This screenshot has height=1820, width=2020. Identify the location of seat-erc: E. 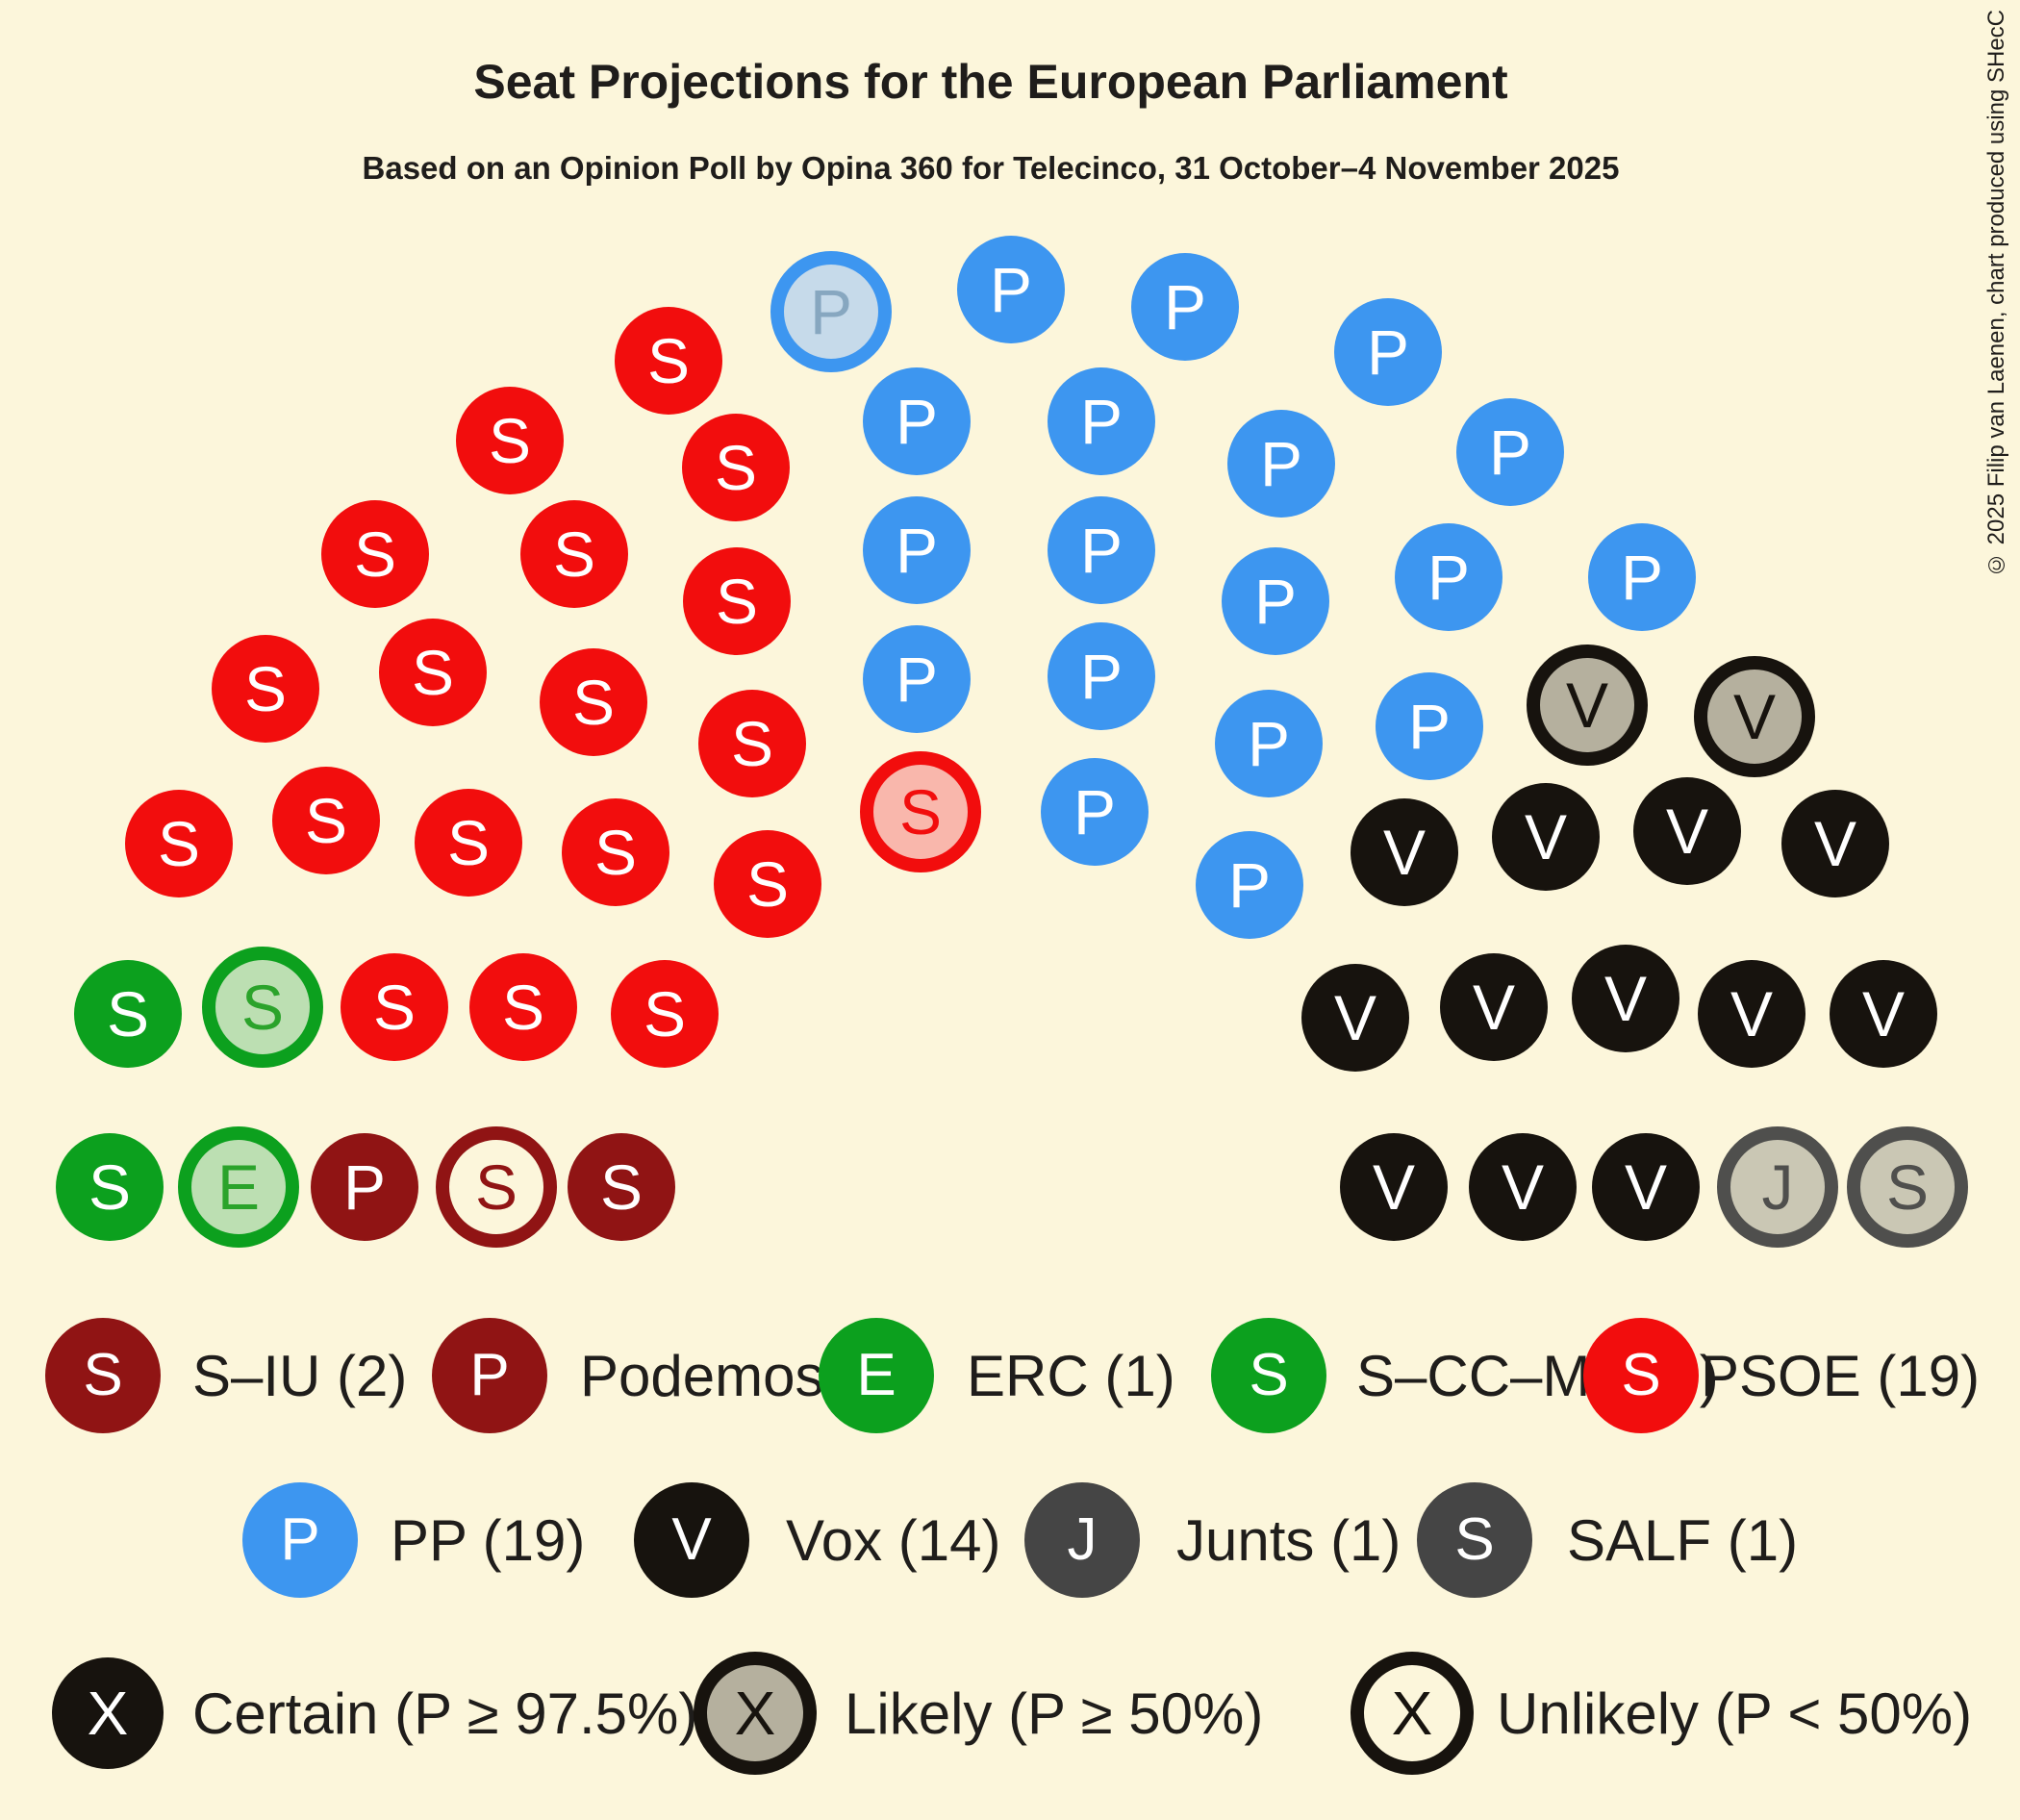
(239, 1187).